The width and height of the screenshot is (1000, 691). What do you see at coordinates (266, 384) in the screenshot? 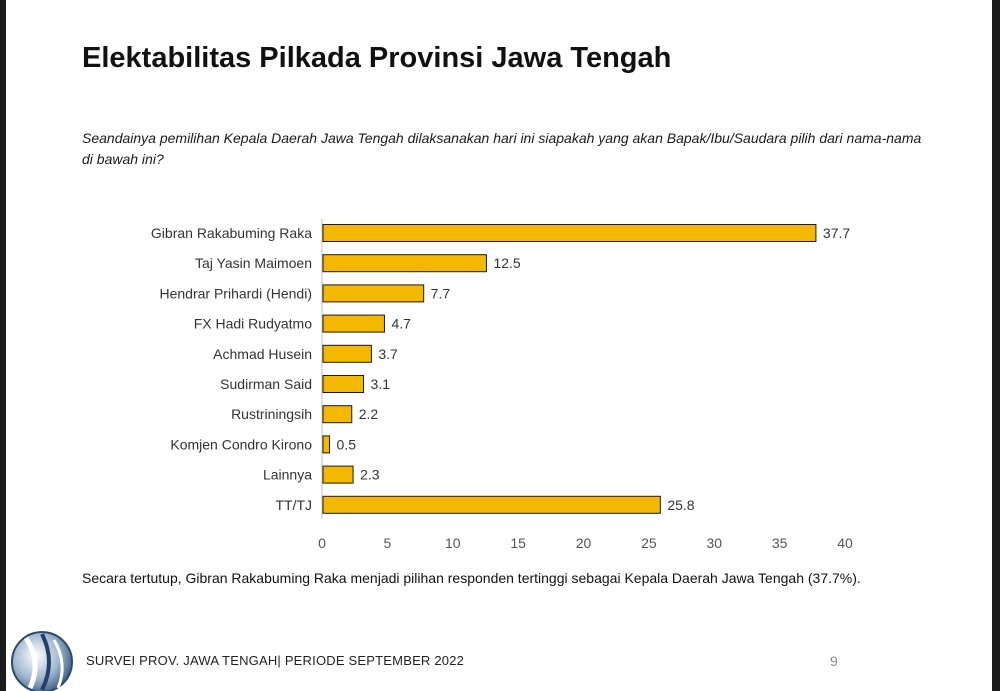
I see `category-label: Sudirman Said` at bounding box center [266, 384].